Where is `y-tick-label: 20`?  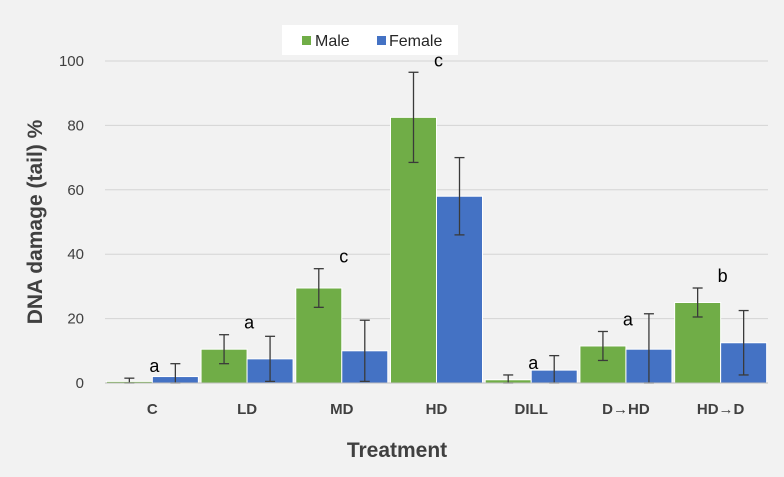
y-tick-label: 20 is located at coordinates (75, 319).